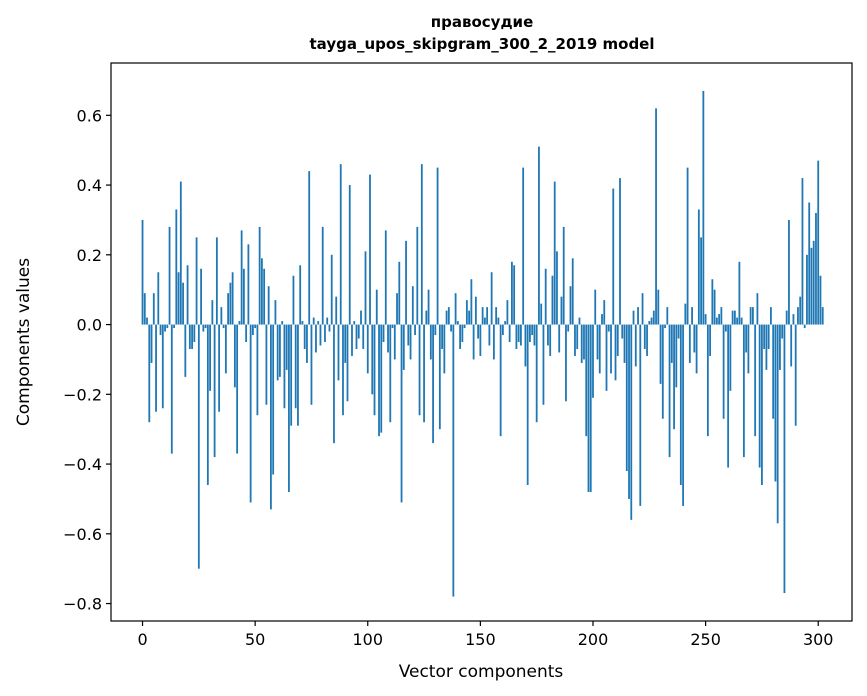 The image size is (867, 696). Describe the element at coordinates (82, 464) in the screenshot. I see `y-tick-label: −0.4` at that location.